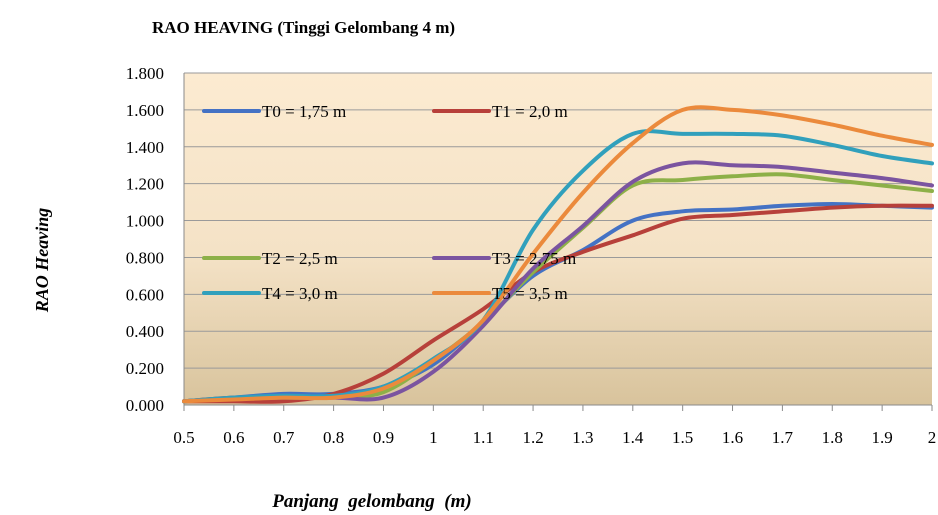  Describe the element at coordinates (882, 437) in the screenshot. I see `x-tick-label: 1.9` at that location.